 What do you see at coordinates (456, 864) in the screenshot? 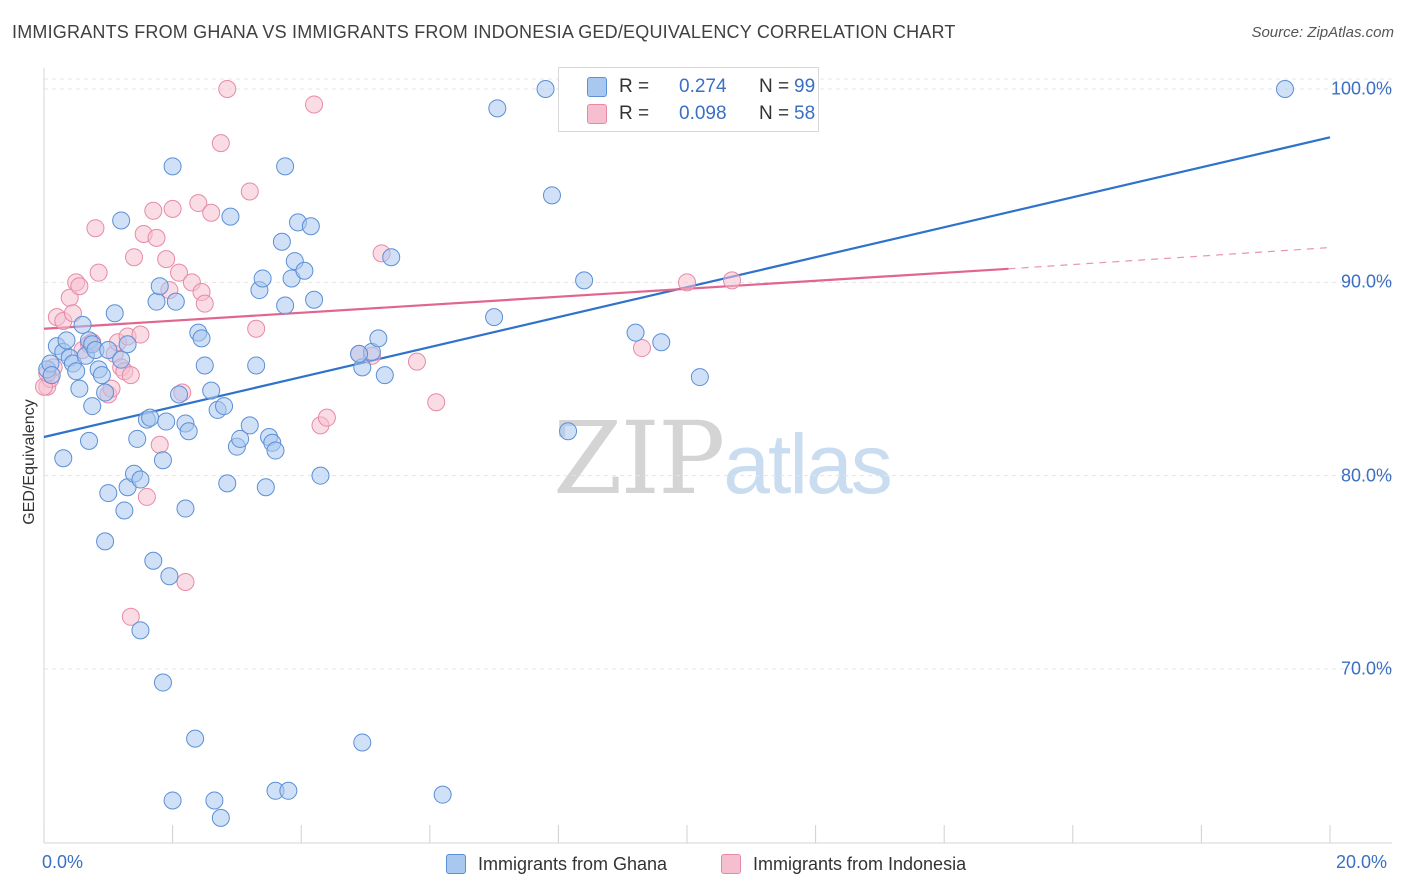
I see `ghana-legend-swatch` at bounding box center [456, 864].